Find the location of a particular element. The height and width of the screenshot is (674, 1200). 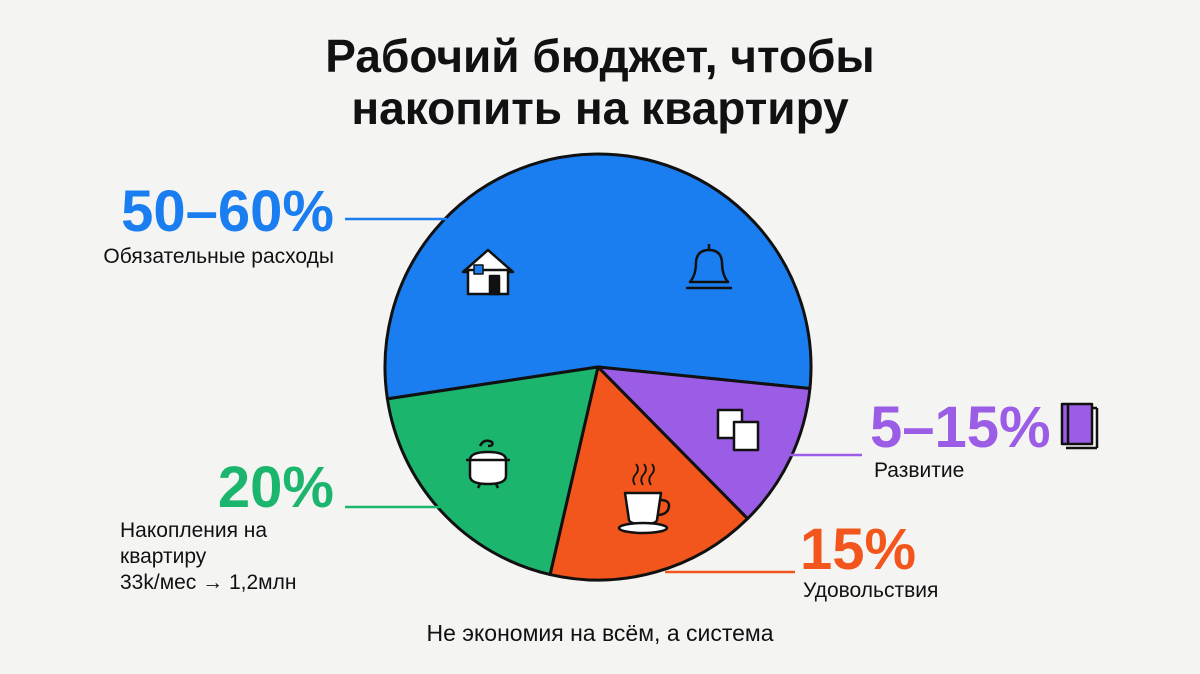

percent-label: 5–15% is located at coordinates (960, 427).